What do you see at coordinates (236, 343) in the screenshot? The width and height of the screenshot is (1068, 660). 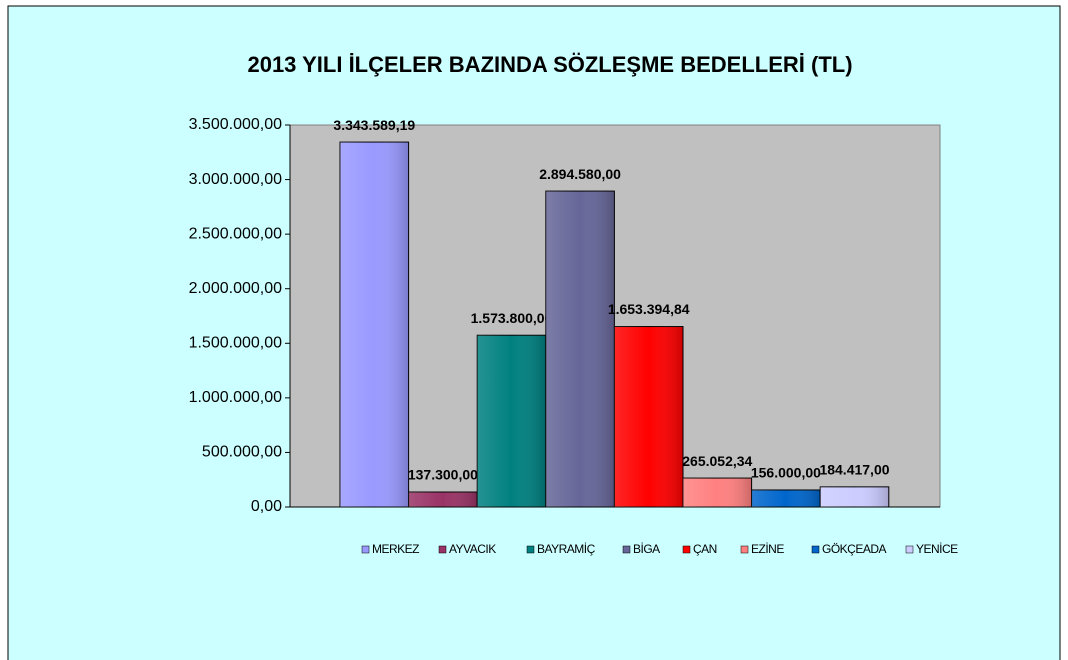 I see `y-tick-label: 1.500.000,00` at bounding box center [236, 343].